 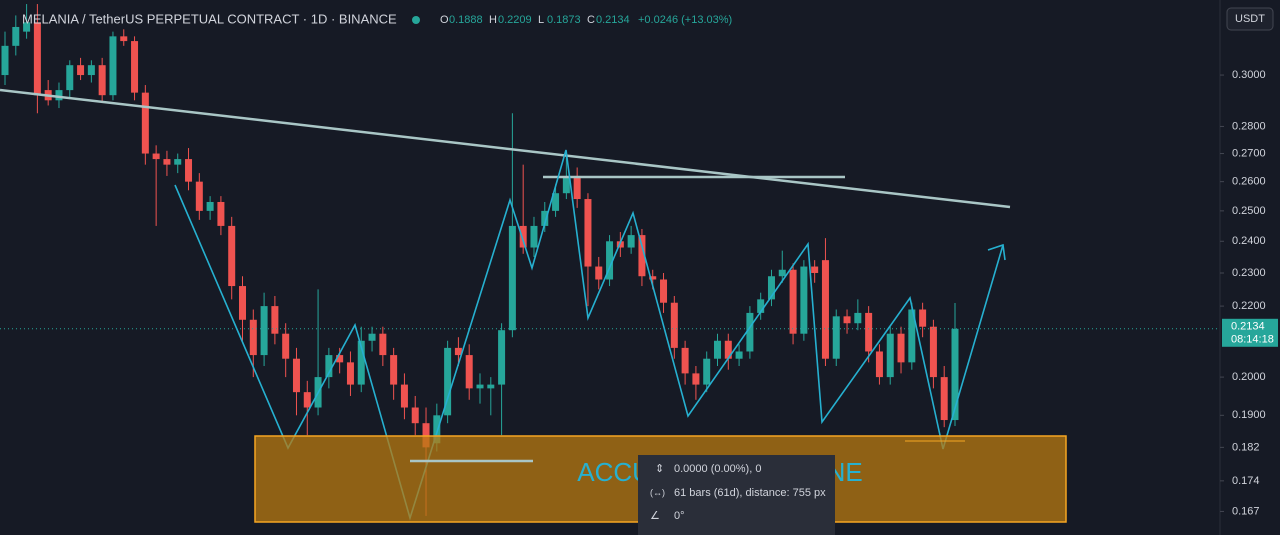 I want to click on y-tick-label: 0.2400, so click(x=1249, y=241).